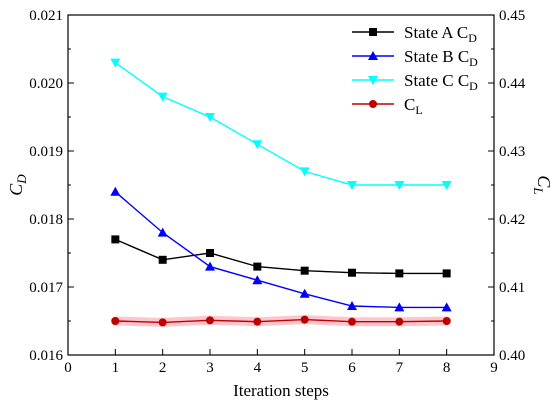 Image resolution: width=550 pixels, height=407 pixels. I want to click on legend-item: State B CD, so click(415, 58).